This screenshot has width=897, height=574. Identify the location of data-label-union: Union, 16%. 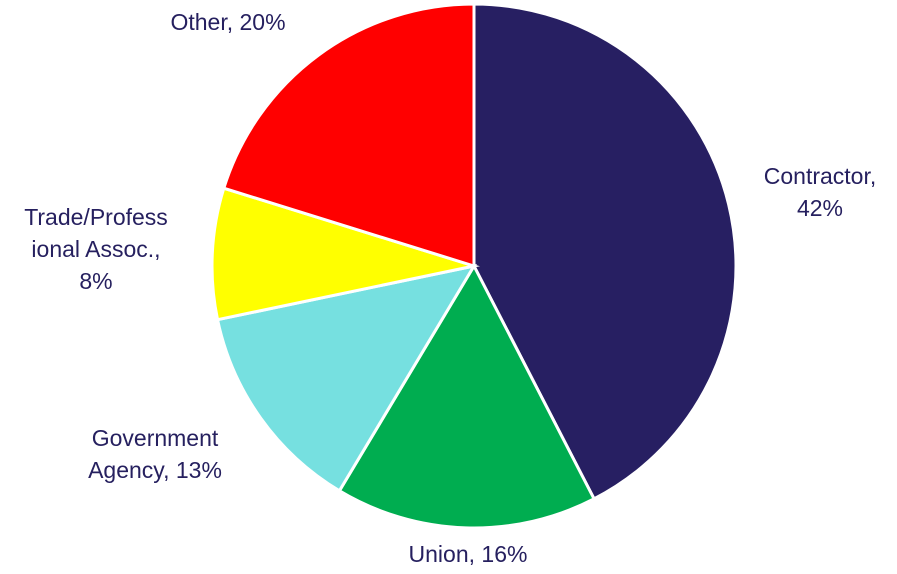
(468, 554).